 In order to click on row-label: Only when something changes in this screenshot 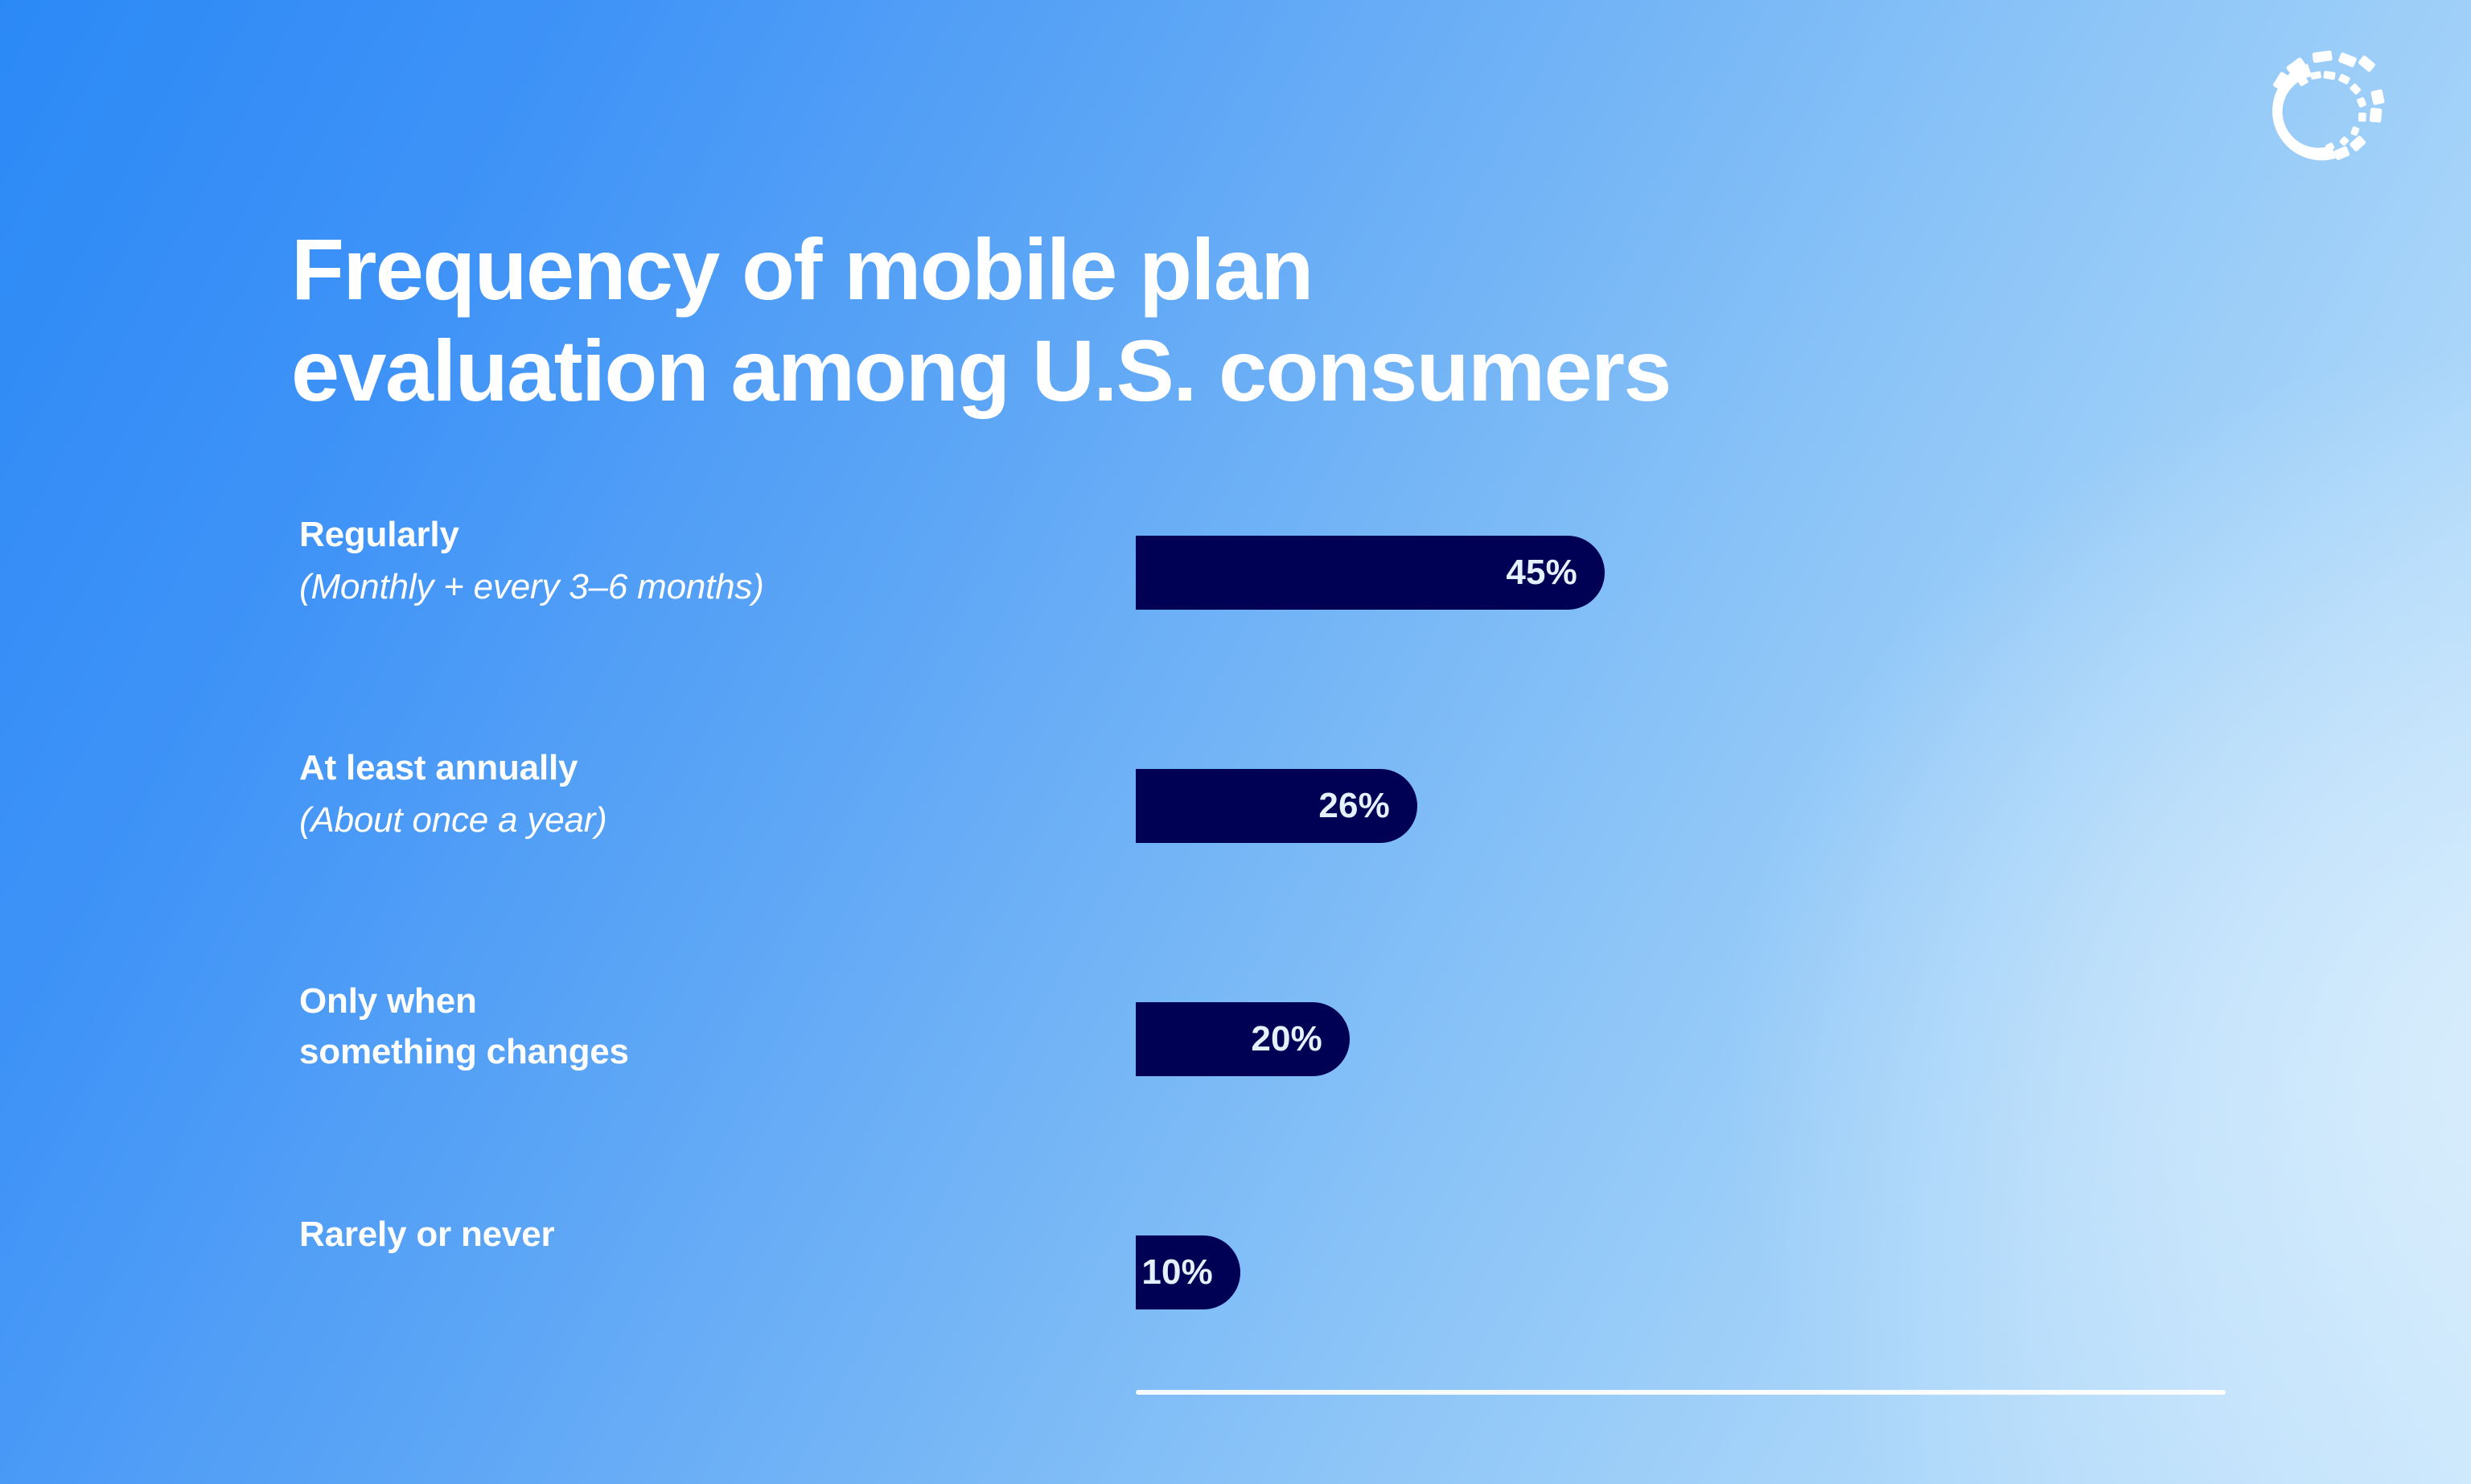, I will do `click(693, 1026)`.